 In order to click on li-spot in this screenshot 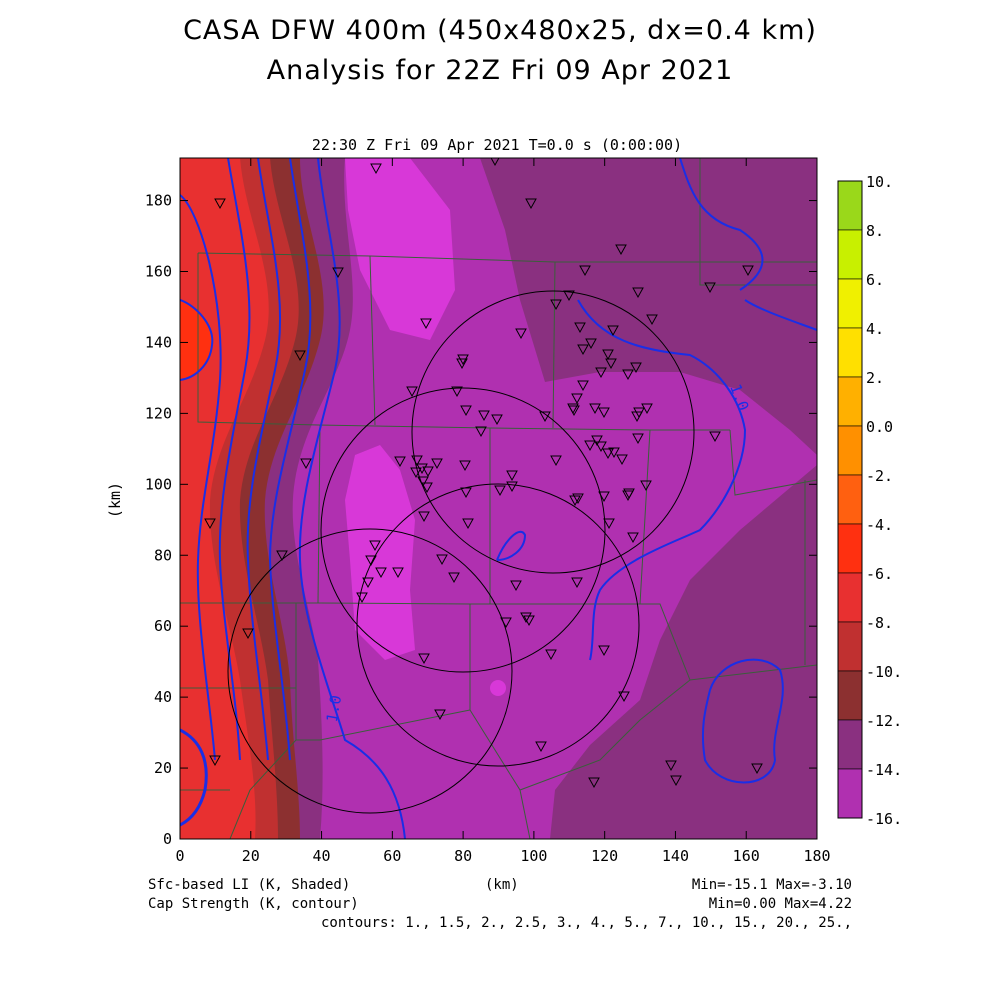, I will do `click(498, 688)`.